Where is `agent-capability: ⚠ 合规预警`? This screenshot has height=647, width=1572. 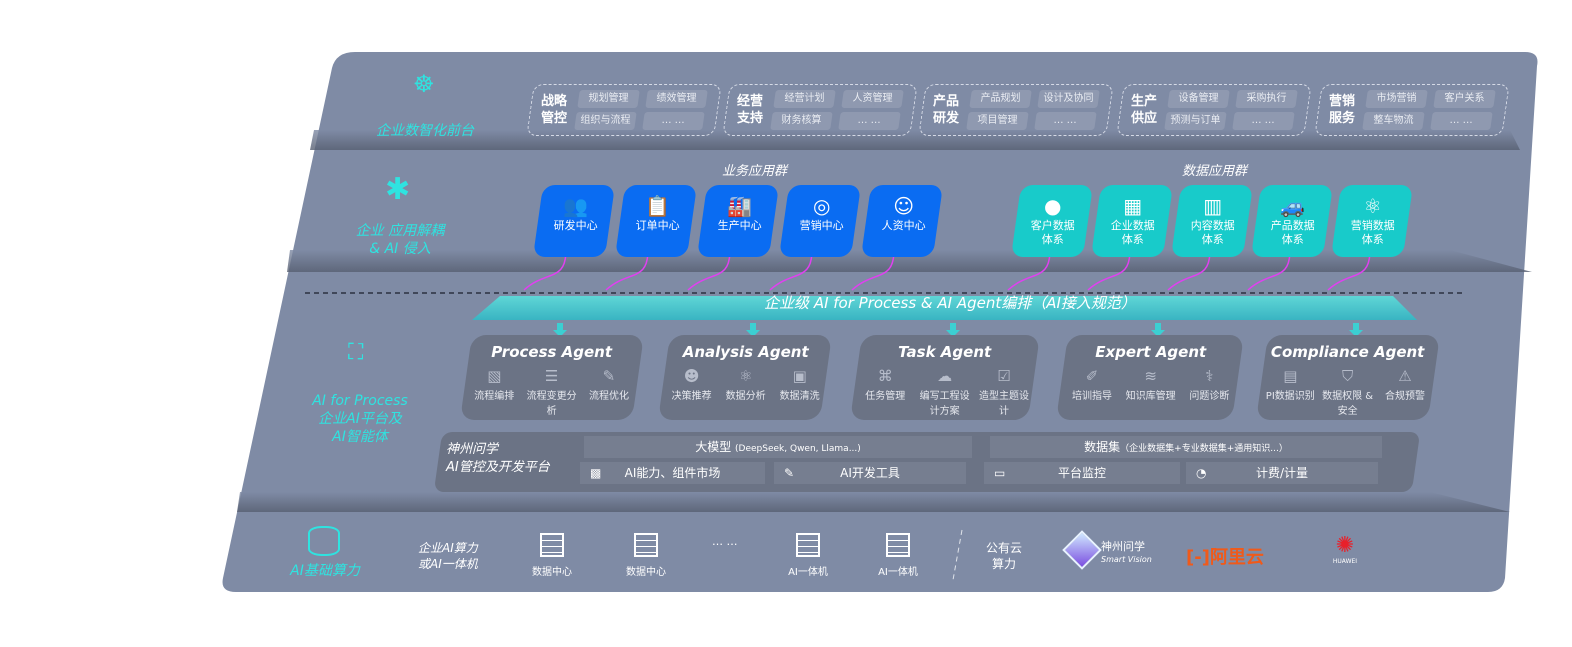
agent-capability: ⚠ 合规预警 is located at coordinates (1405, 392).